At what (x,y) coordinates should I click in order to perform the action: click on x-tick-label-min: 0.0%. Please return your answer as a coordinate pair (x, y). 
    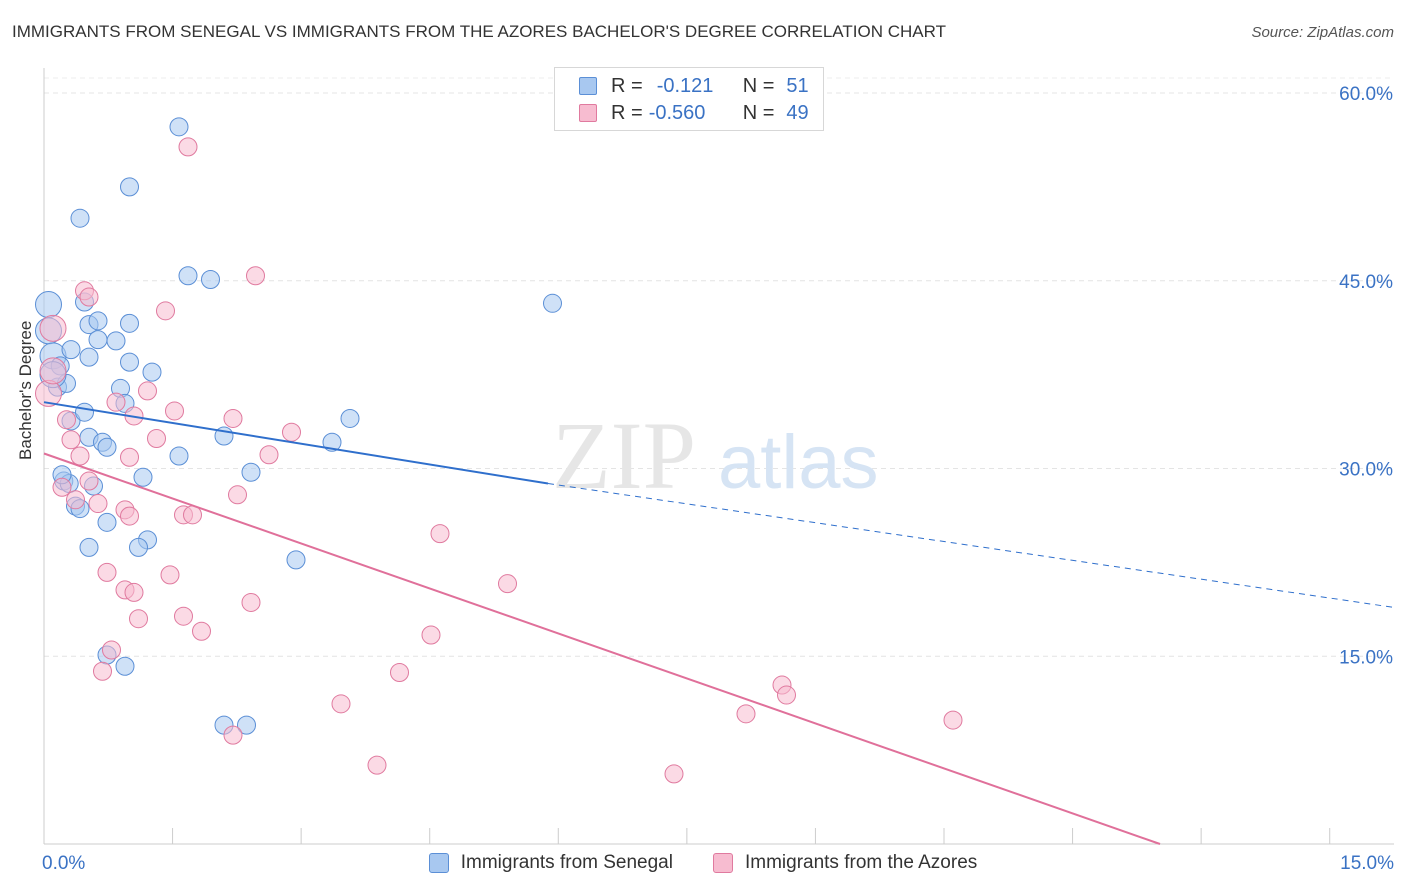
    Looking at the image, I should click on (64, 863).